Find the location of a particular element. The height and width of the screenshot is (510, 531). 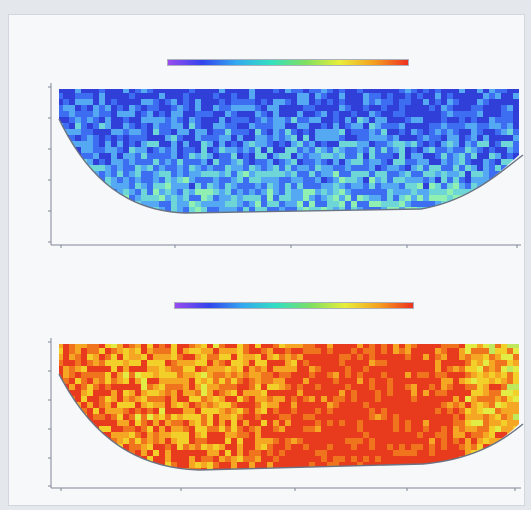

top-y-ticks is located at coordinates (49, 164).